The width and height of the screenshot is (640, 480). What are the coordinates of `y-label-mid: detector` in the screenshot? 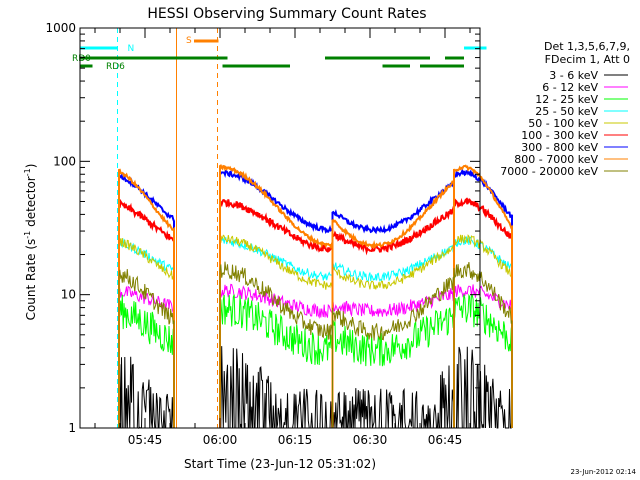 It's located at (31, 203).